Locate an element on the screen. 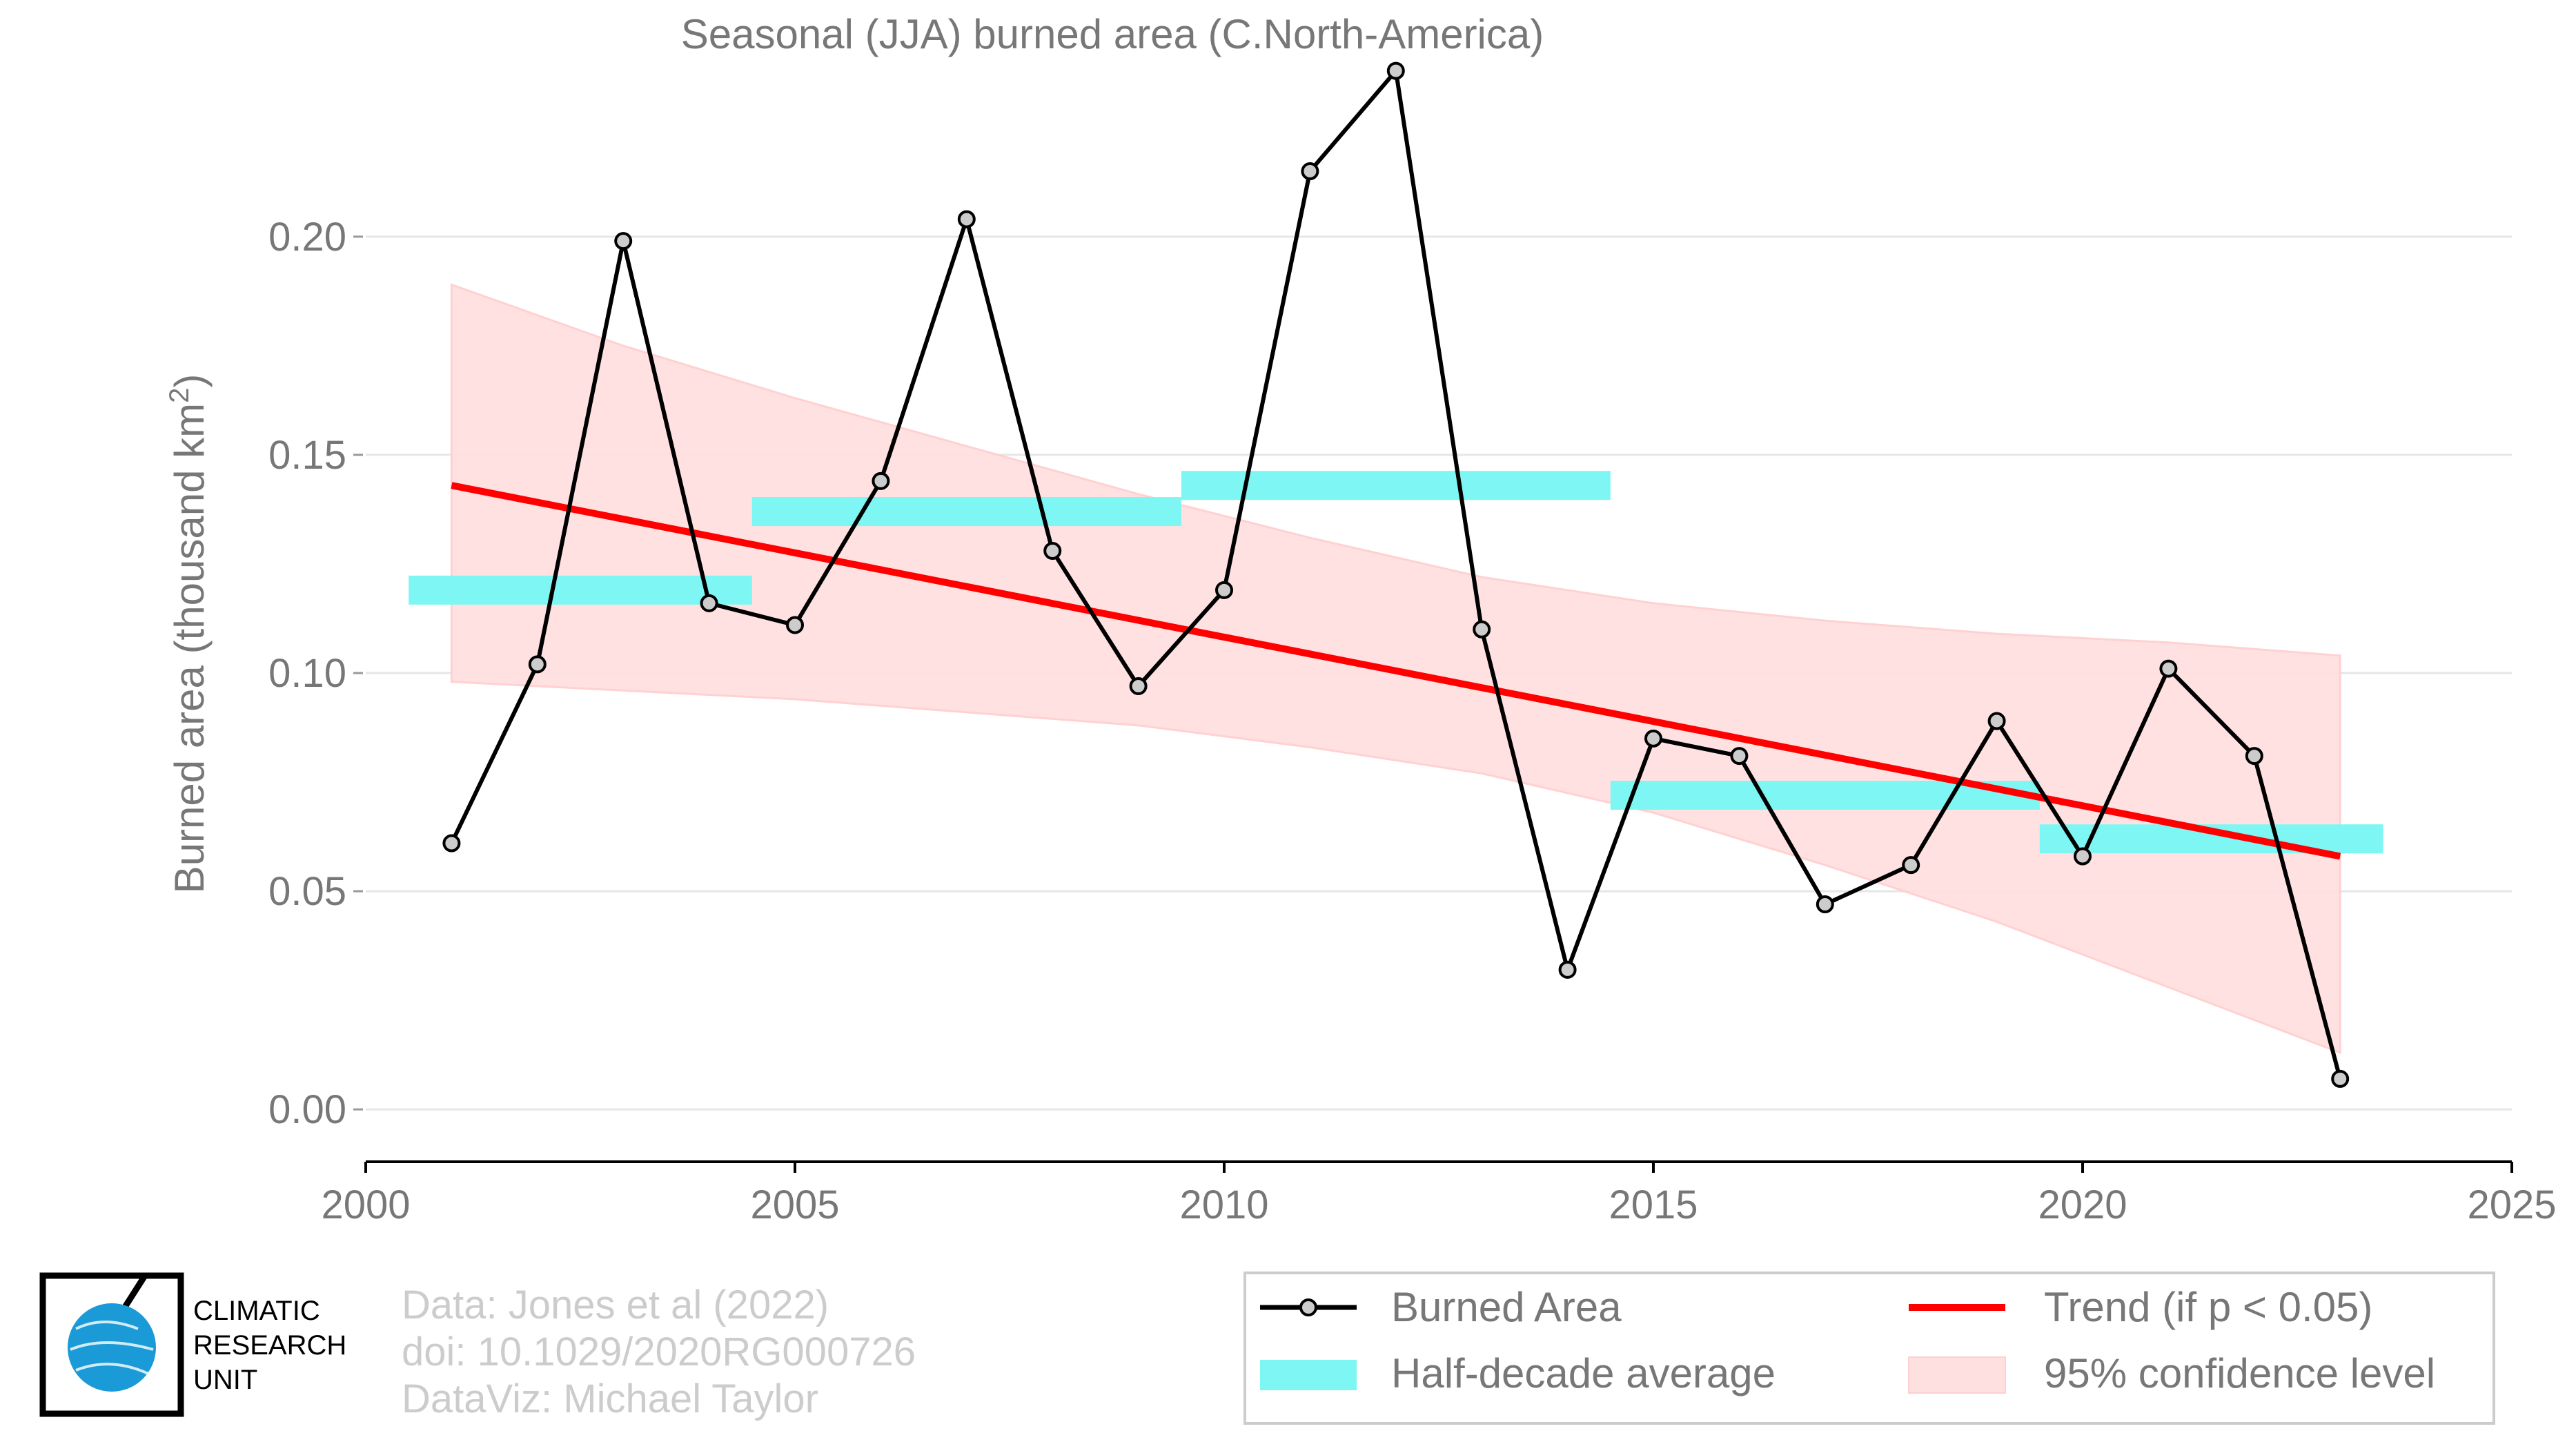 This screenshot has width=2576, height=1451. x-tick-label: 2015 is located at coordinates (1653, 1204).